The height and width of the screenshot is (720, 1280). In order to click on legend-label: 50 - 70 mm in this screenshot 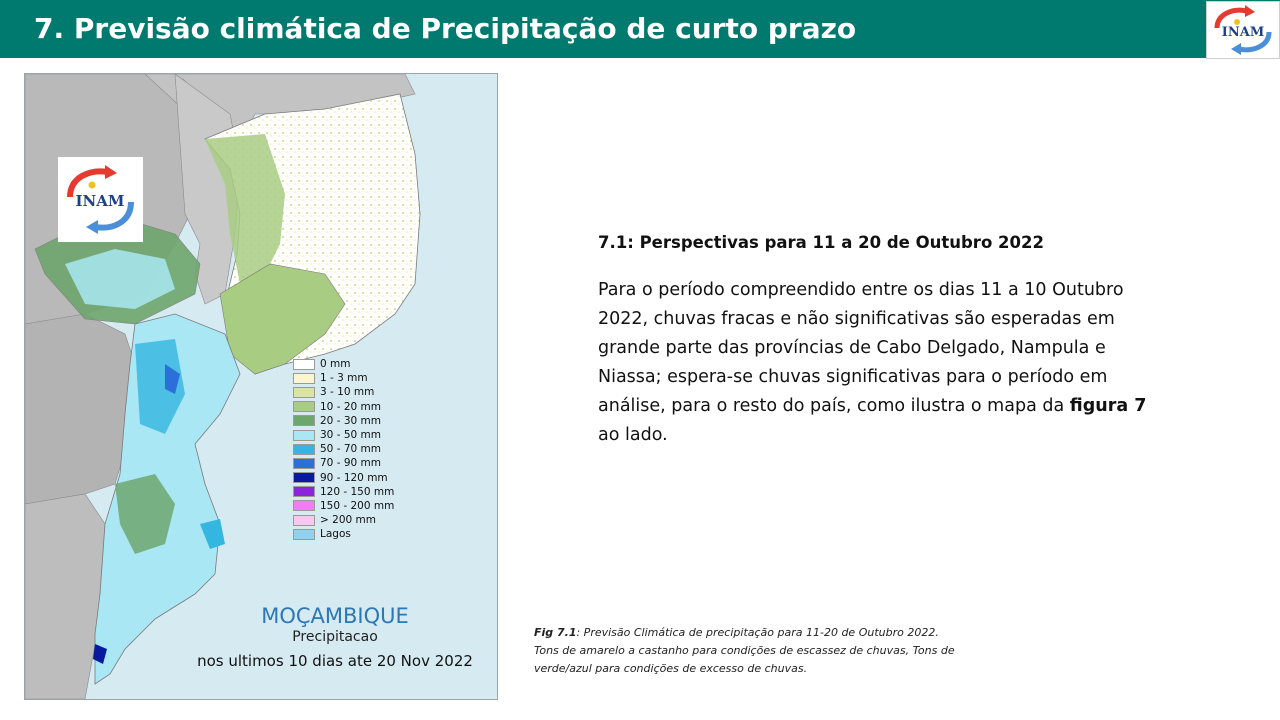, I will do `click(350, 449)`.